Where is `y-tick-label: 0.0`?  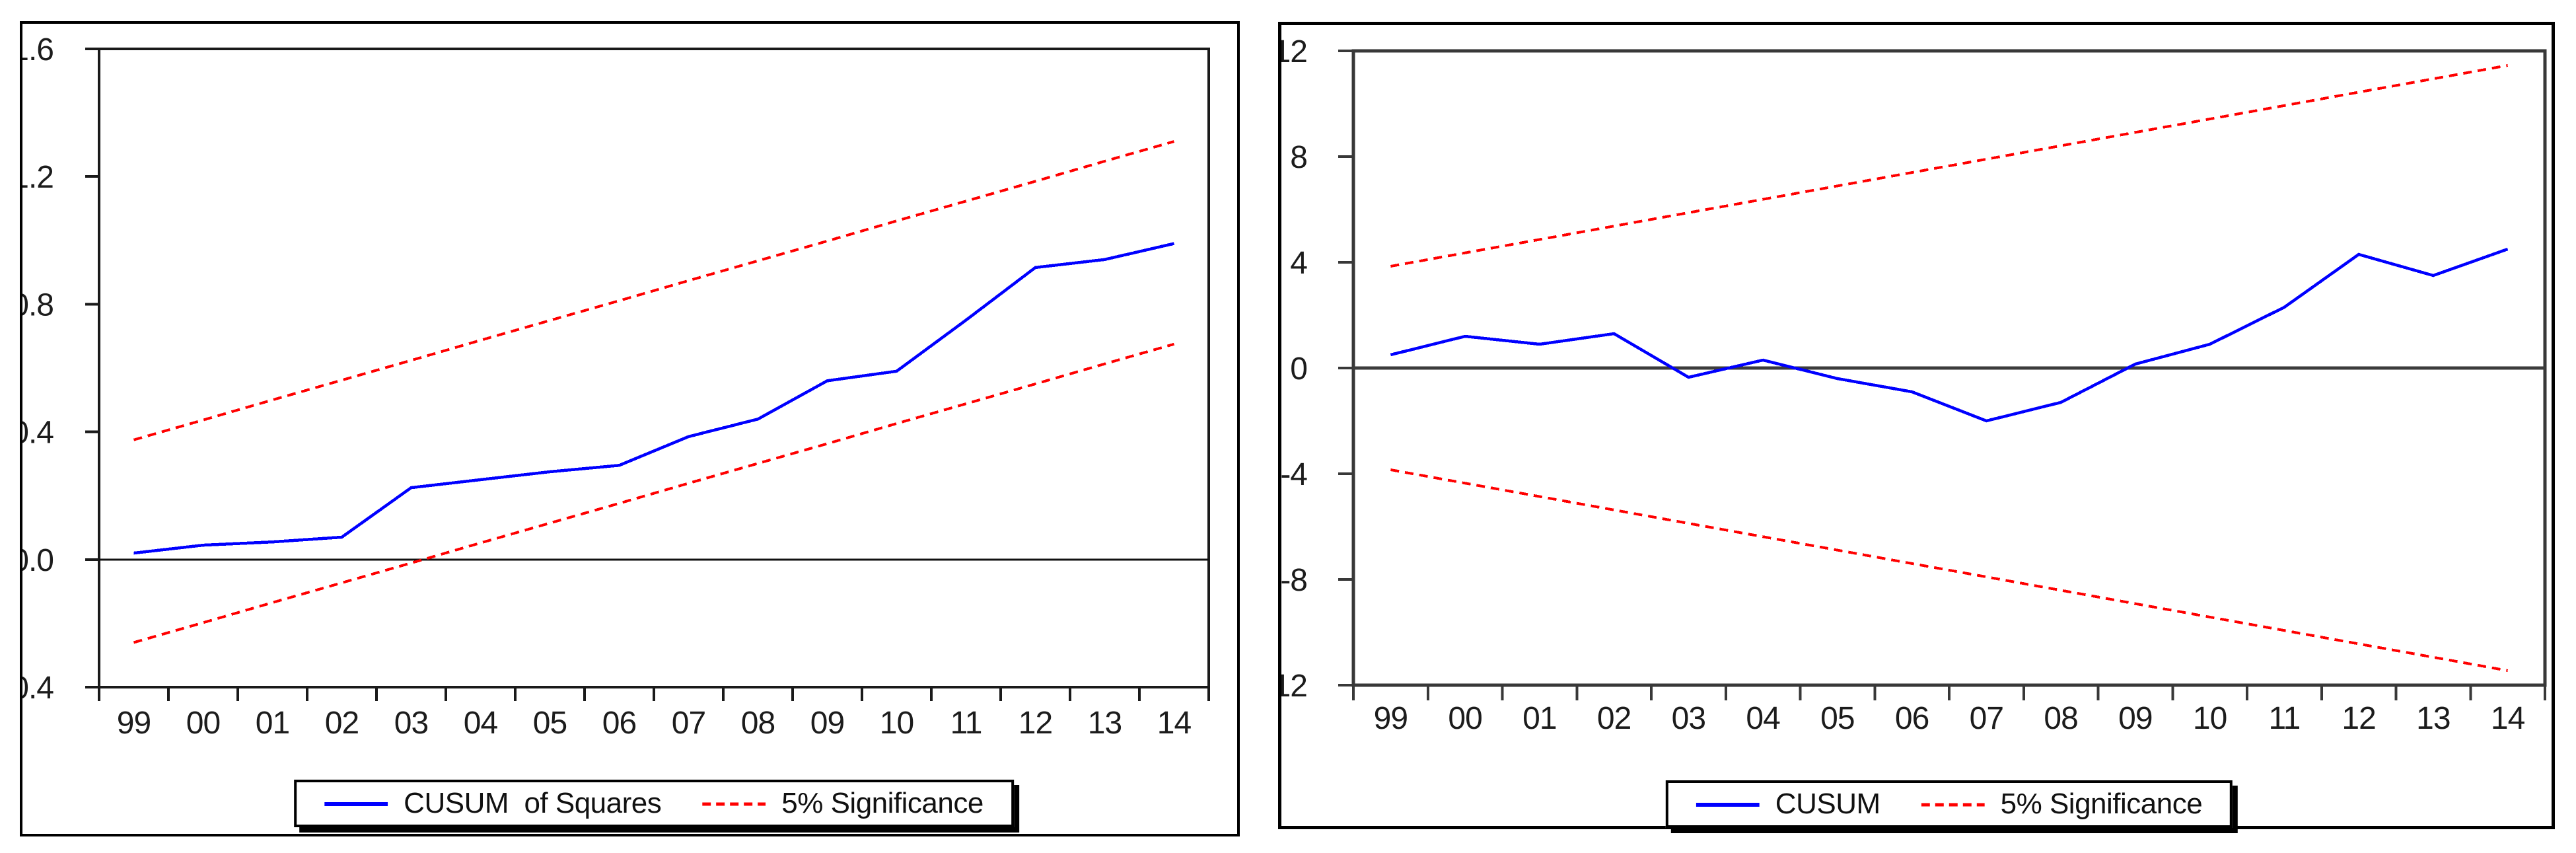
y-tick-label: 0.0 is located at coordinates (38, 560).